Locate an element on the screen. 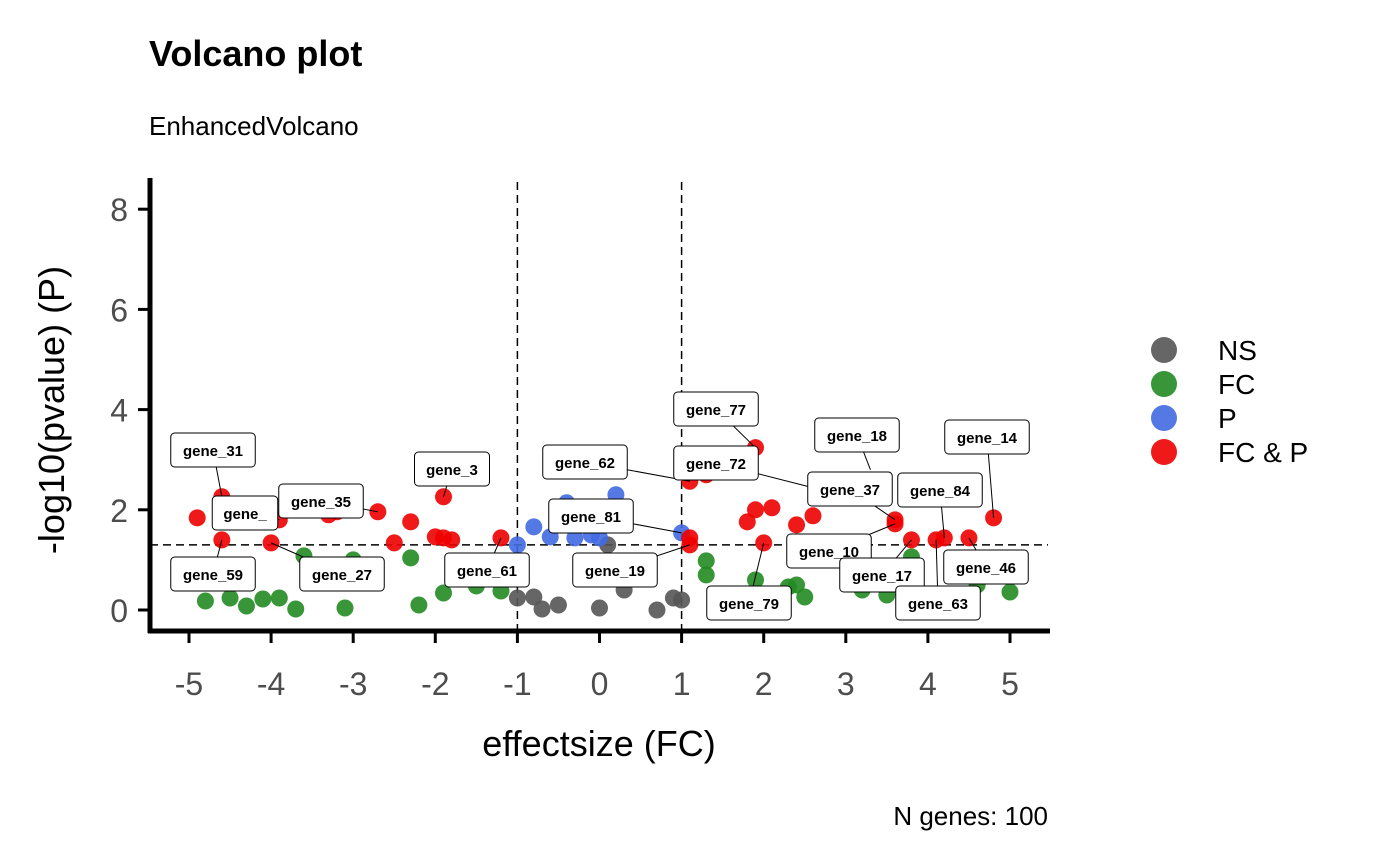 This screenshot has height=866, width=1400. gene-label: gene_59 is located at coordinates (213, 575).